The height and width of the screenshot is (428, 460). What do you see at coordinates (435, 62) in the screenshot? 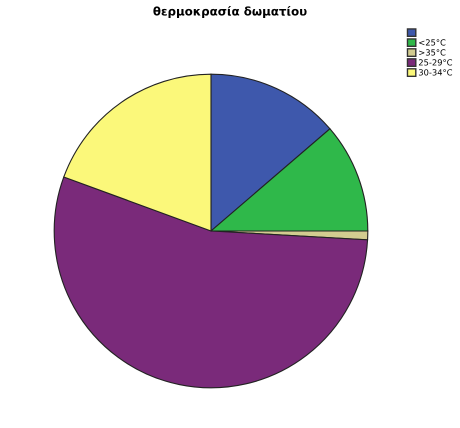
I see `legend-label: 25-29°C` at bounding box center [435, 62].